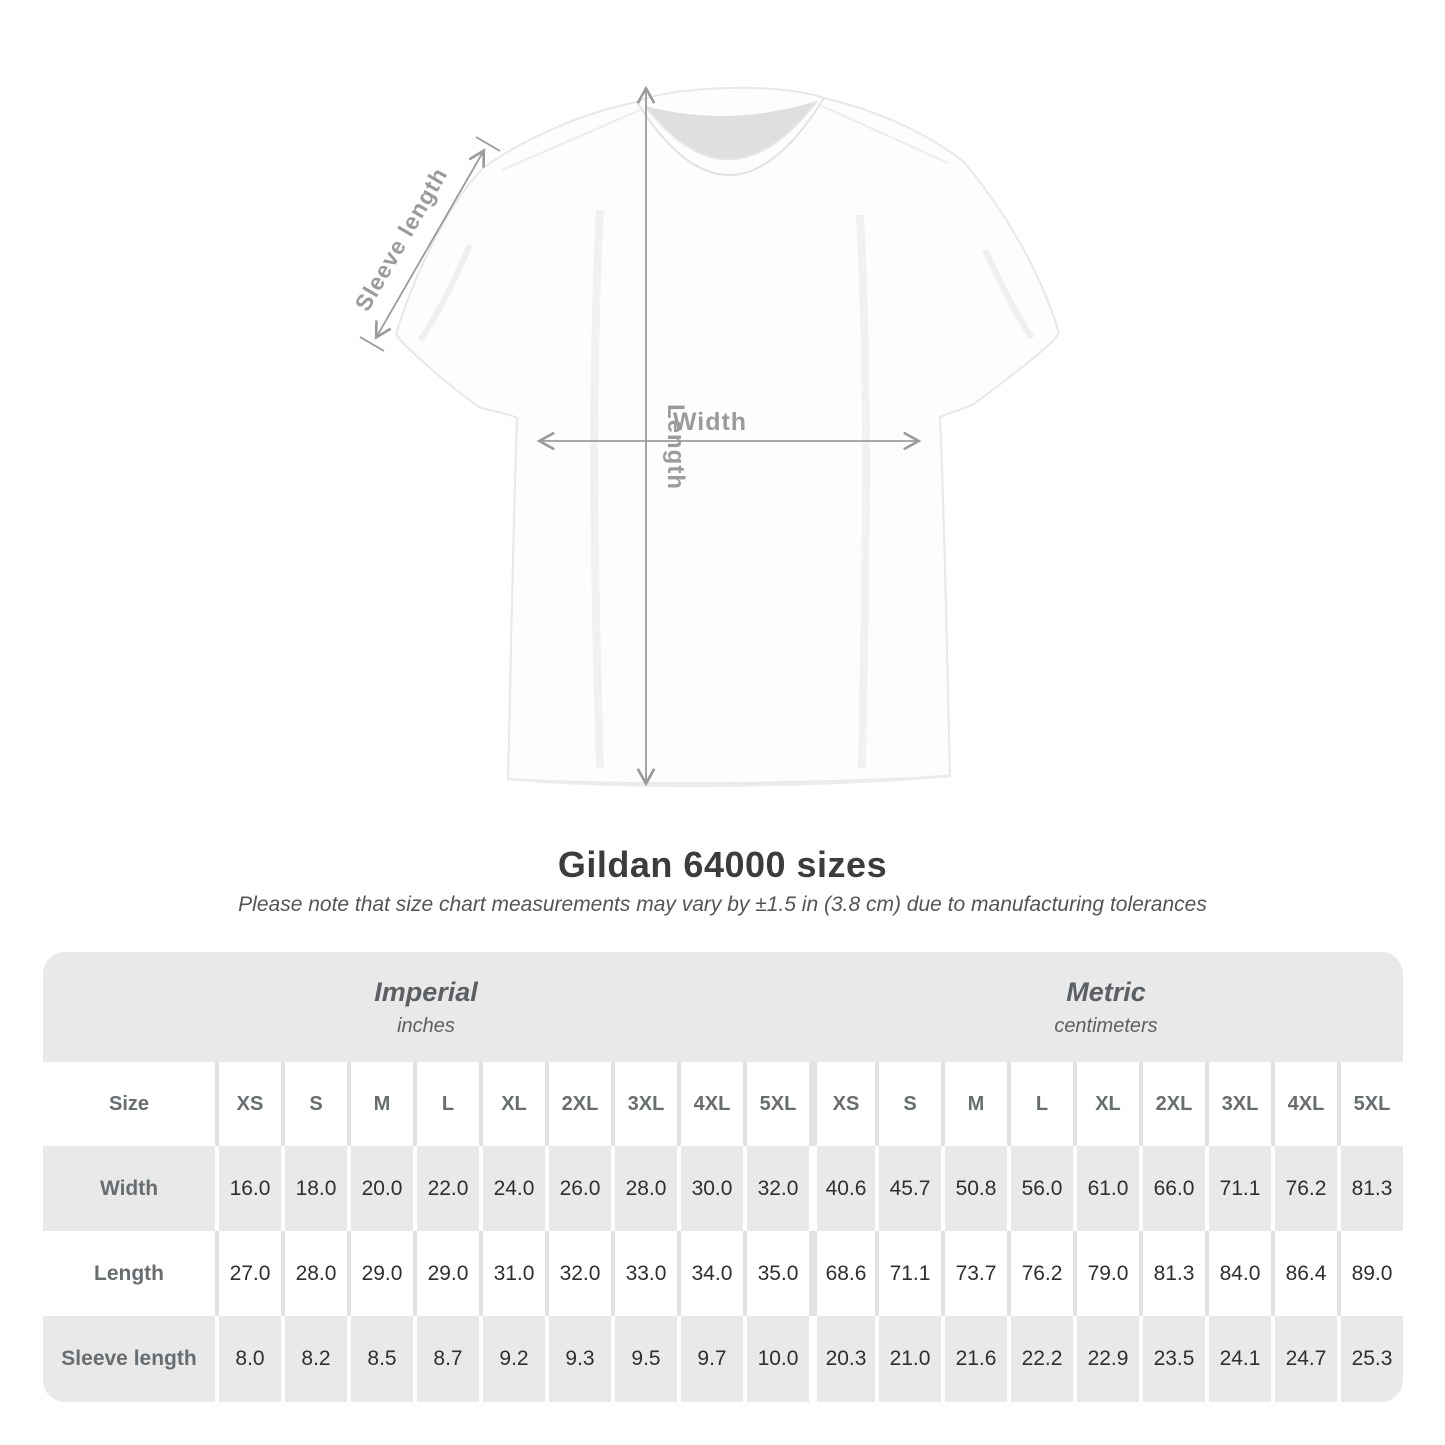 This screenshot has height=1445, width=1445. What do you see at coordinates (1238, 1273) in the screenshot?
I see `cell-length-metric-3xl: 84.0` at bounding box center [1238, 1273].